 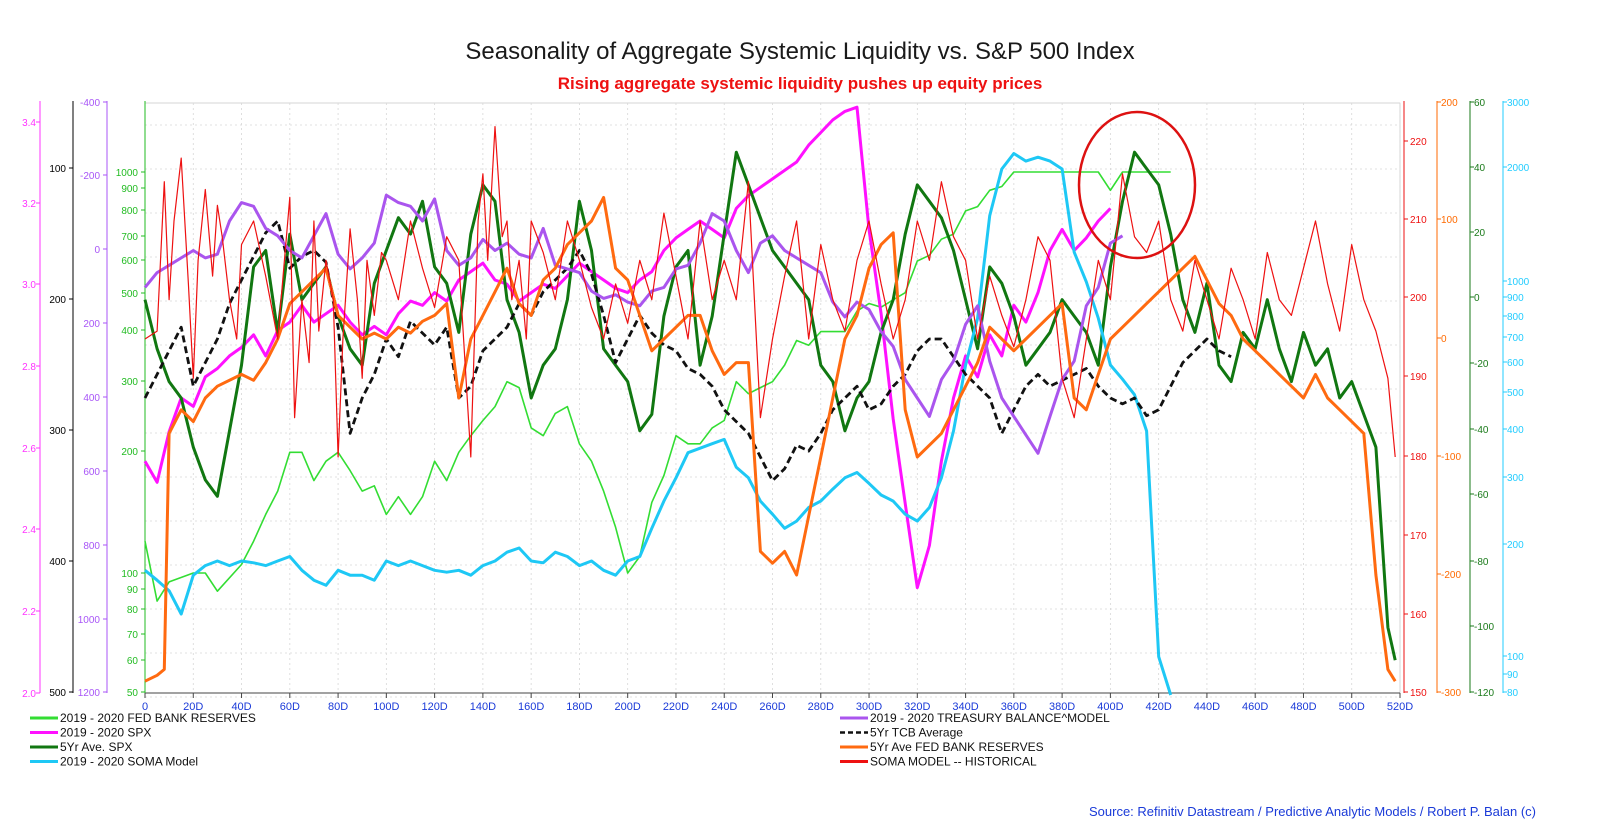 I want to click on y-tick-label: 3.0, so click(x=29, y=285).